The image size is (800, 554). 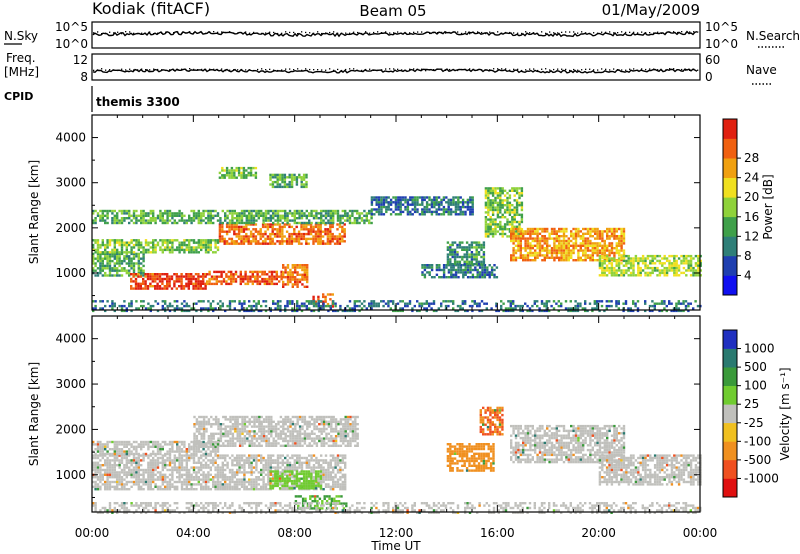 I want to click on y-tick-label: 1000, so click(x=70, y=273).